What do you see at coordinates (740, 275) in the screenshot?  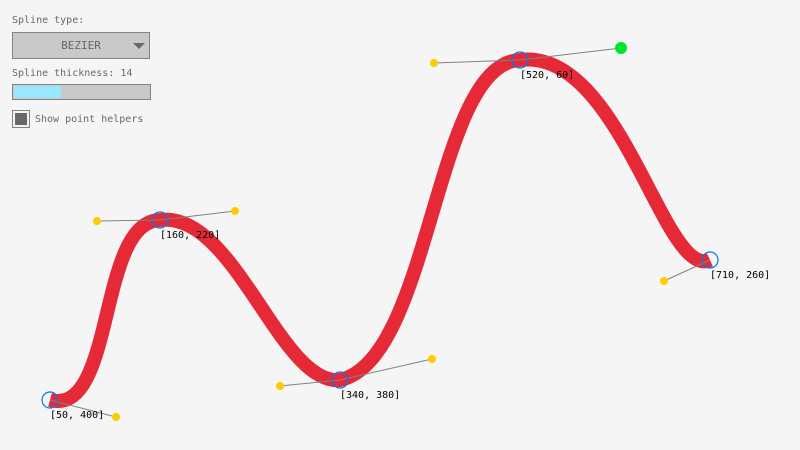 I see `point-coordinate-label: [710, 260]` at bounding box center [740, 275].